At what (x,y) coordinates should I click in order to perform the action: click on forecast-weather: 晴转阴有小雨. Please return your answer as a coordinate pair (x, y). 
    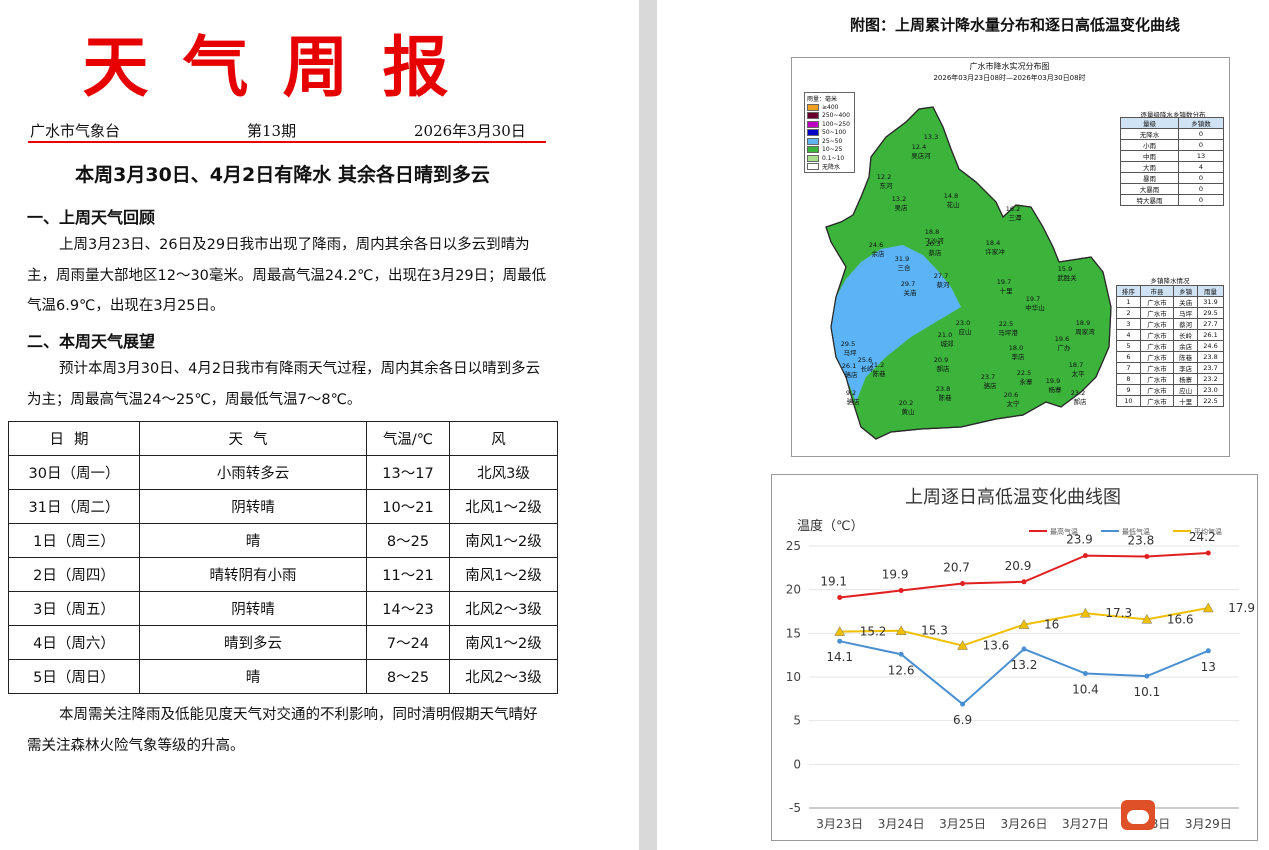
    Looking at the image, I should click on (253, 574).